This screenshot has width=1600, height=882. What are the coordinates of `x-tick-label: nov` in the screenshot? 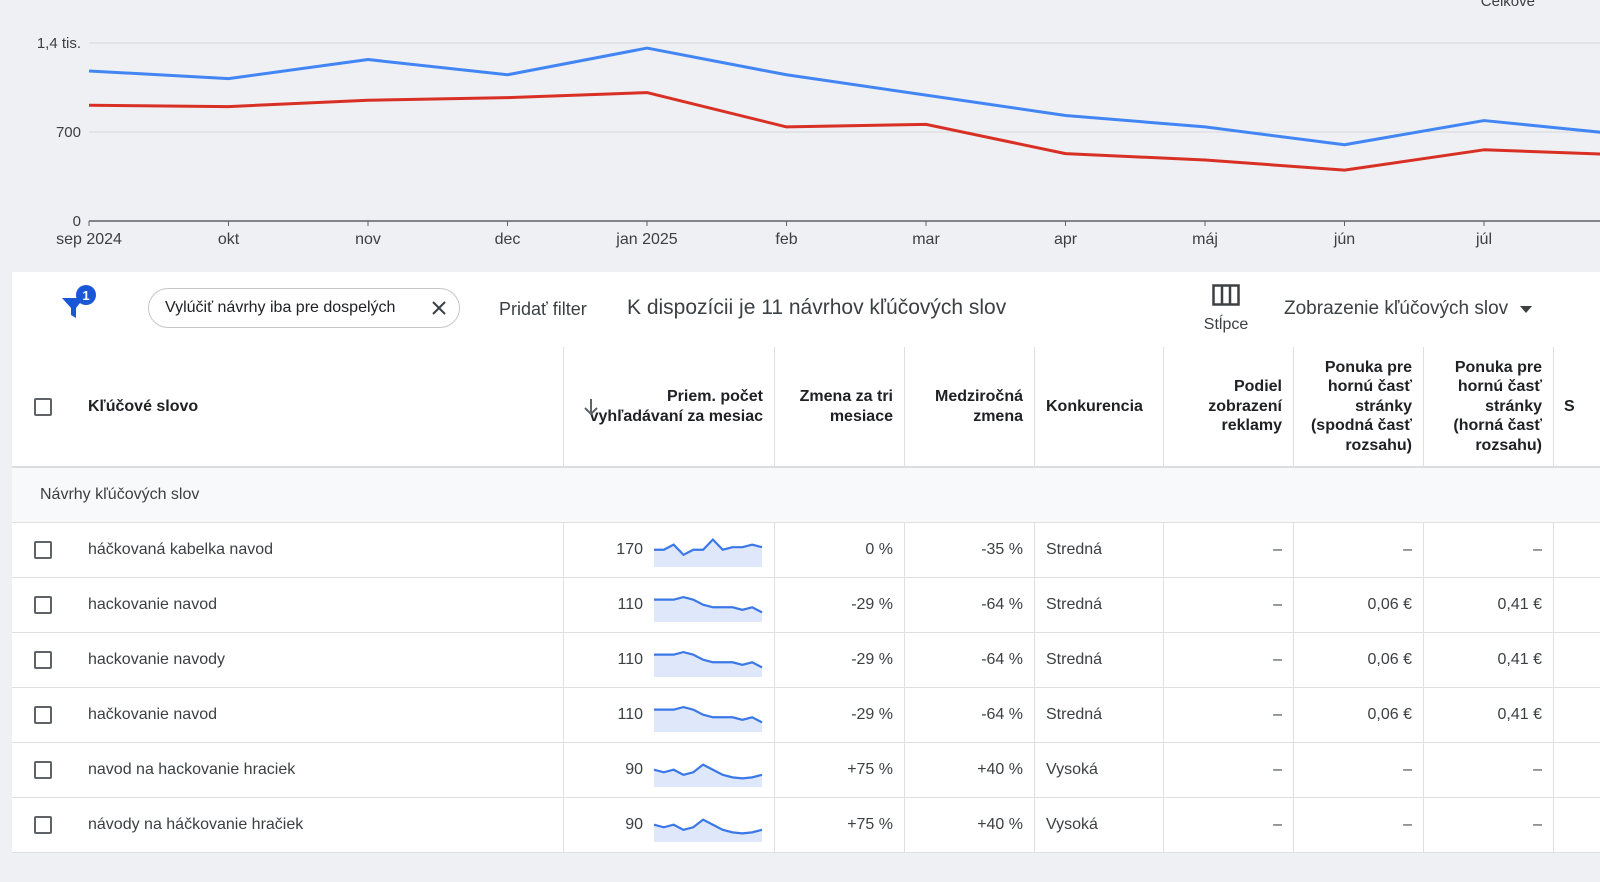 It's located at (368, 239).